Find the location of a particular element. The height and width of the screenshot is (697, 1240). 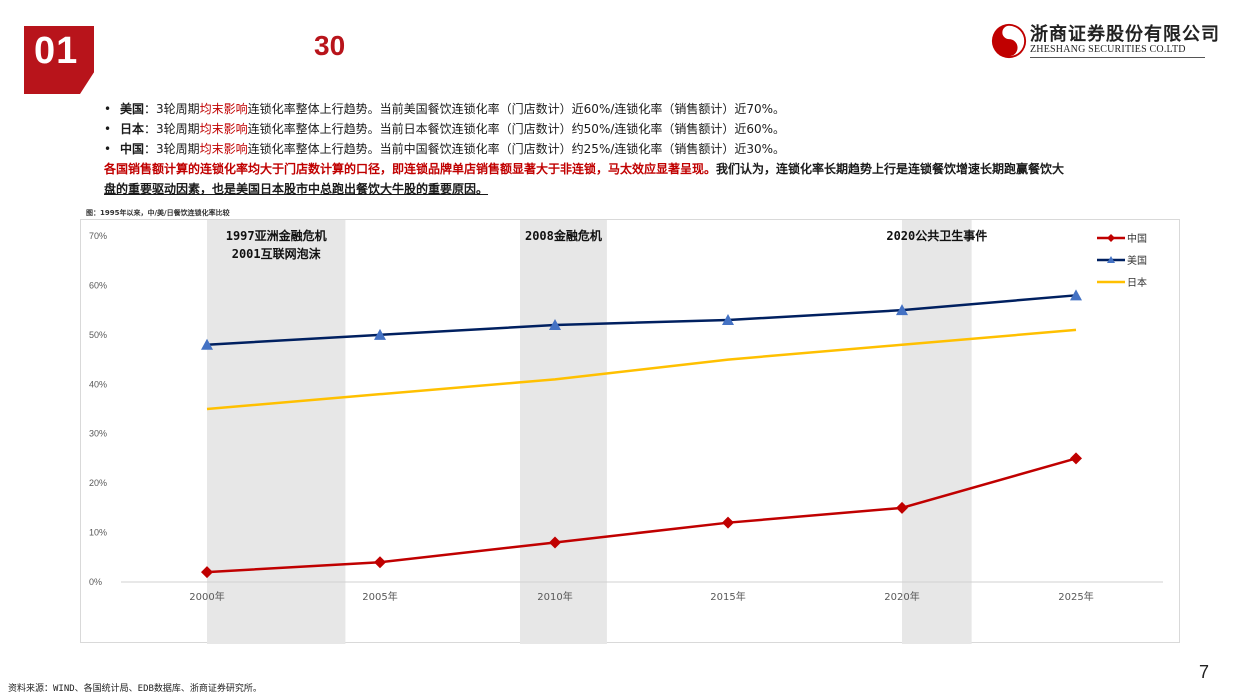

x-tick-label: 2010年 is located at coordinates (554, 596).